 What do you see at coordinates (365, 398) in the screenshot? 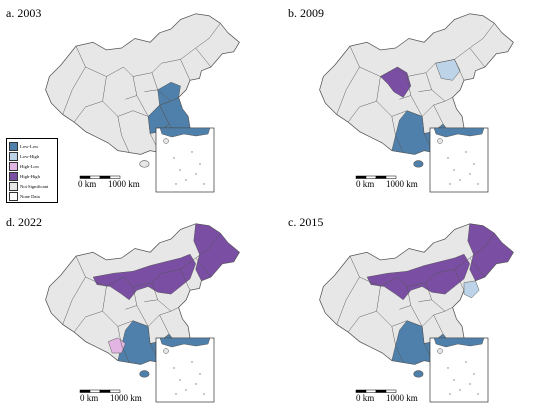
I see `scale-start-c: 0 km` at bounding box center [365, 398].